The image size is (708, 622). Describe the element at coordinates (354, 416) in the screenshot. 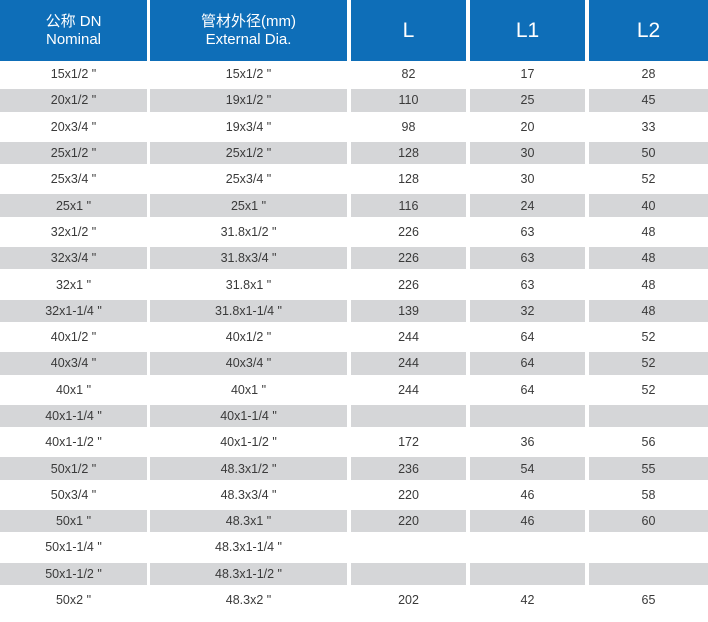

I see `table-row: 40x1-1/4 " 40x1-1/4 "` at that location.